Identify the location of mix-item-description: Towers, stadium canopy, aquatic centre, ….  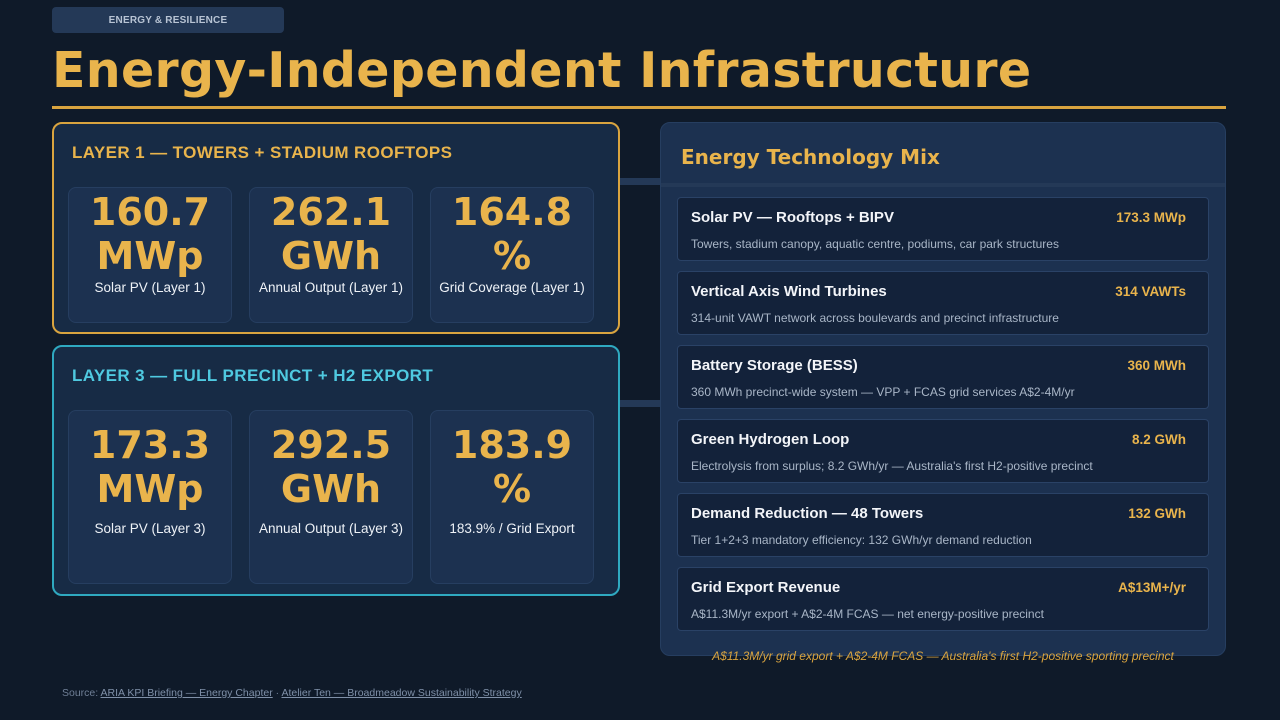
(875, 244).